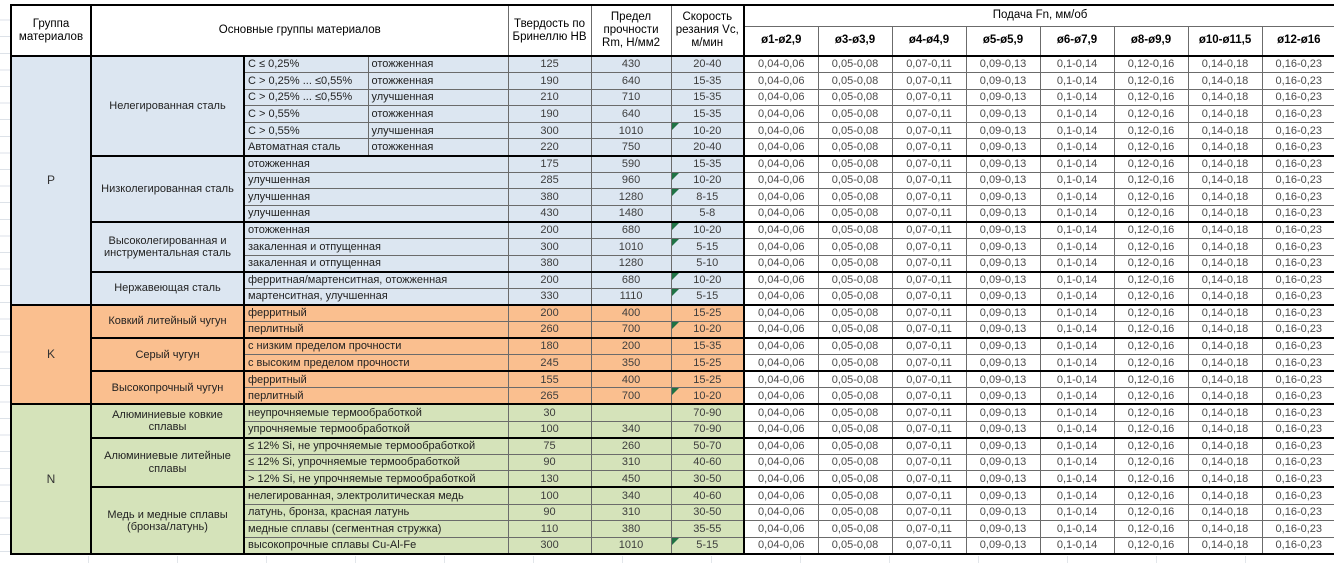  What do you see at coordinates (167, 462) in the screenshot?
I see `cell-group-name: Алюминиевые литейные сплавы` at bounding box center [167, 462].